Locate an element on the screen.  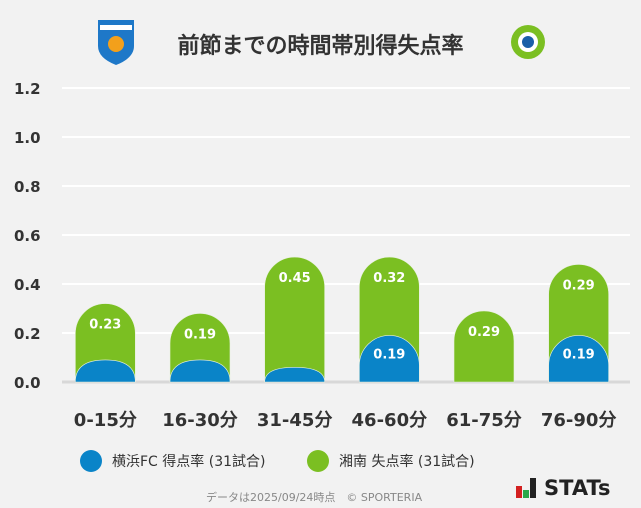
legend-item-yokohama: 横浜FC 得点率 (31試合) is located at coordinates (172, 461).